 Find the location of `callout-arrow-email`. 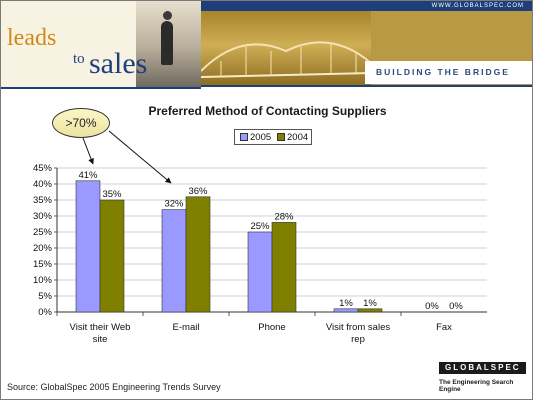

callout-arrow-email is located at coordinates (140, 157).